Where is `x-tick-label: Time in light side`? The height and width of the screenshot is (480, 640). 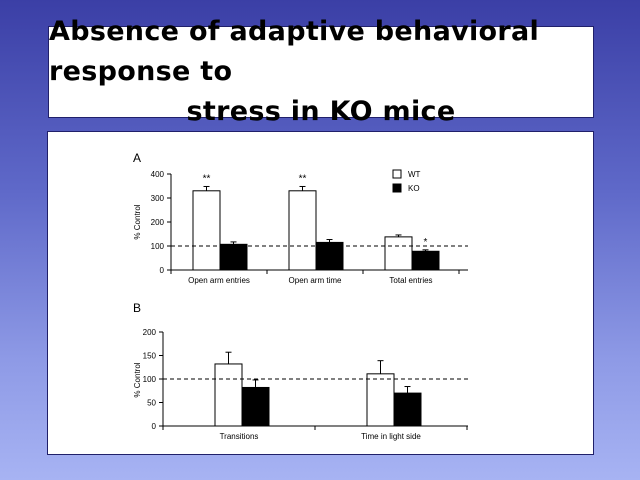
x-tick-label: Time in light side is located at coordinates (391, 436).